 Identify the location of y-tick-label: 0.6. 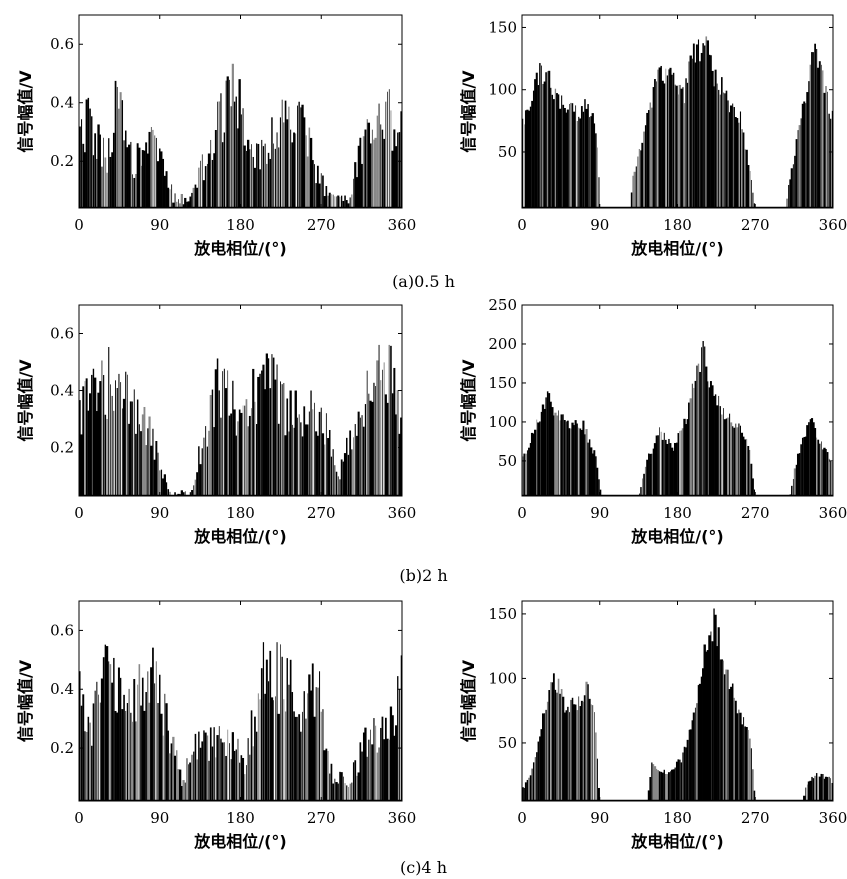
(62, 44).